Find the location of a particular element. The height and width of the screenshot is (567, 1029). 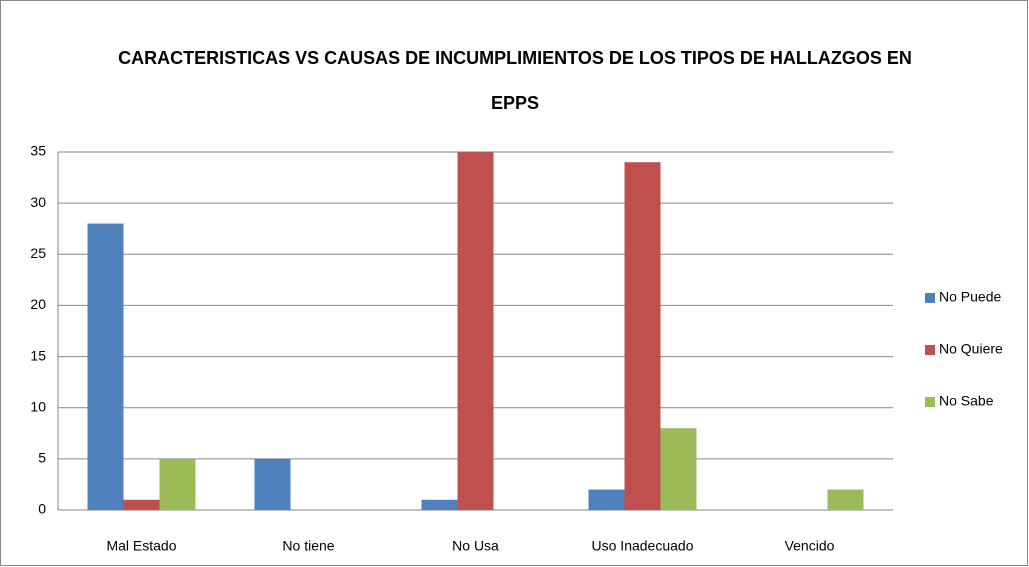

x-tick-label: Mal Estado is located at coordinates (141, 546).